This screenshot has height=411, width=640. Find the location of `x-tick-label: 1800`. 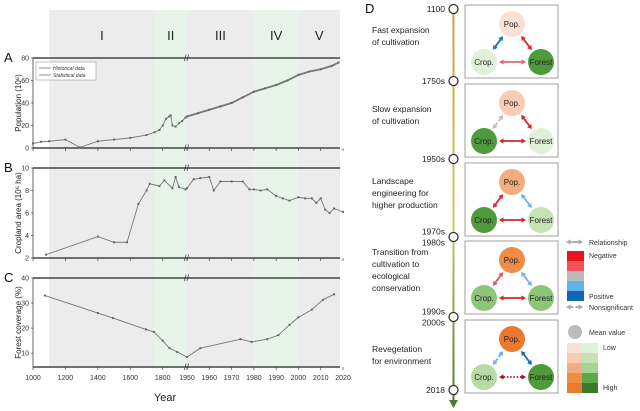

x-tick-label: 1800 is located at coordinates (163, 378).